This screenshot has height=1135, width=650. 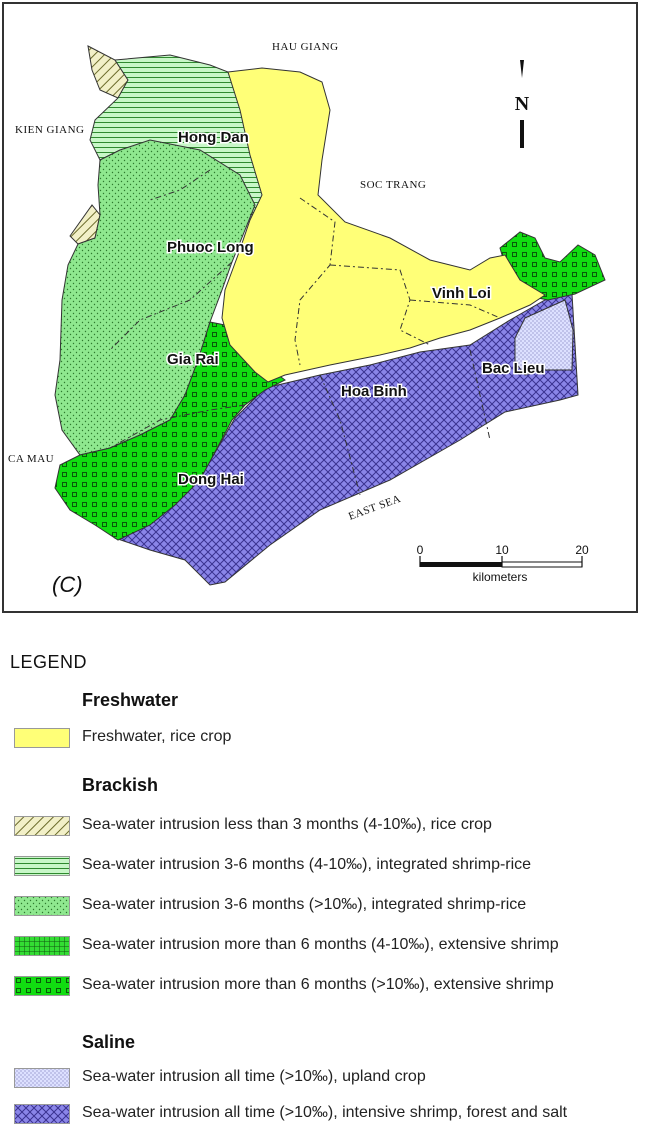 What do you see at coordinates (67, 584) in the screenshot?
I see `panel-label: (C)` at bounding box center [67, 584].